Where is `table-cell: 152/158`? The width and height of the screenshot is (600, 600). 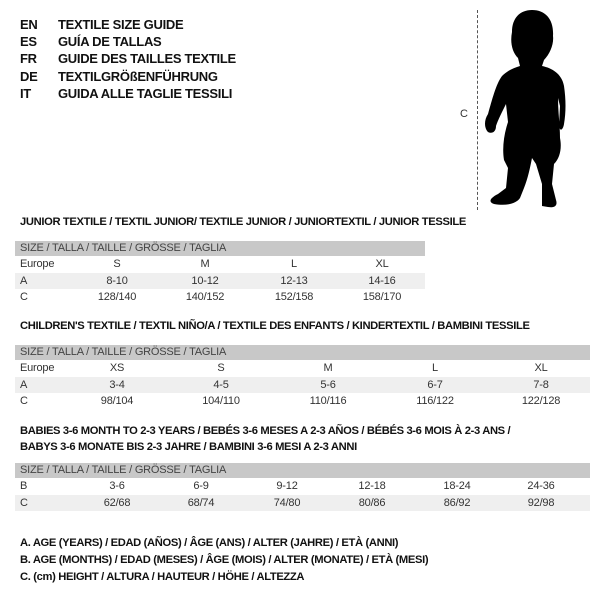
table-cell: 152/158 is located at coordinates (294, 297).